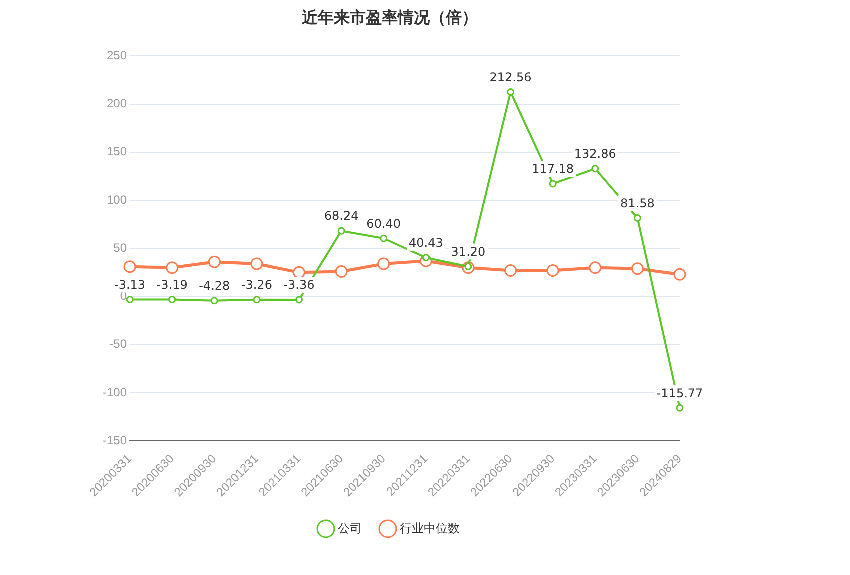  Describe the element at coordinates (680, 393) in the screenshot. I see `data-label: -115.77` at that location.